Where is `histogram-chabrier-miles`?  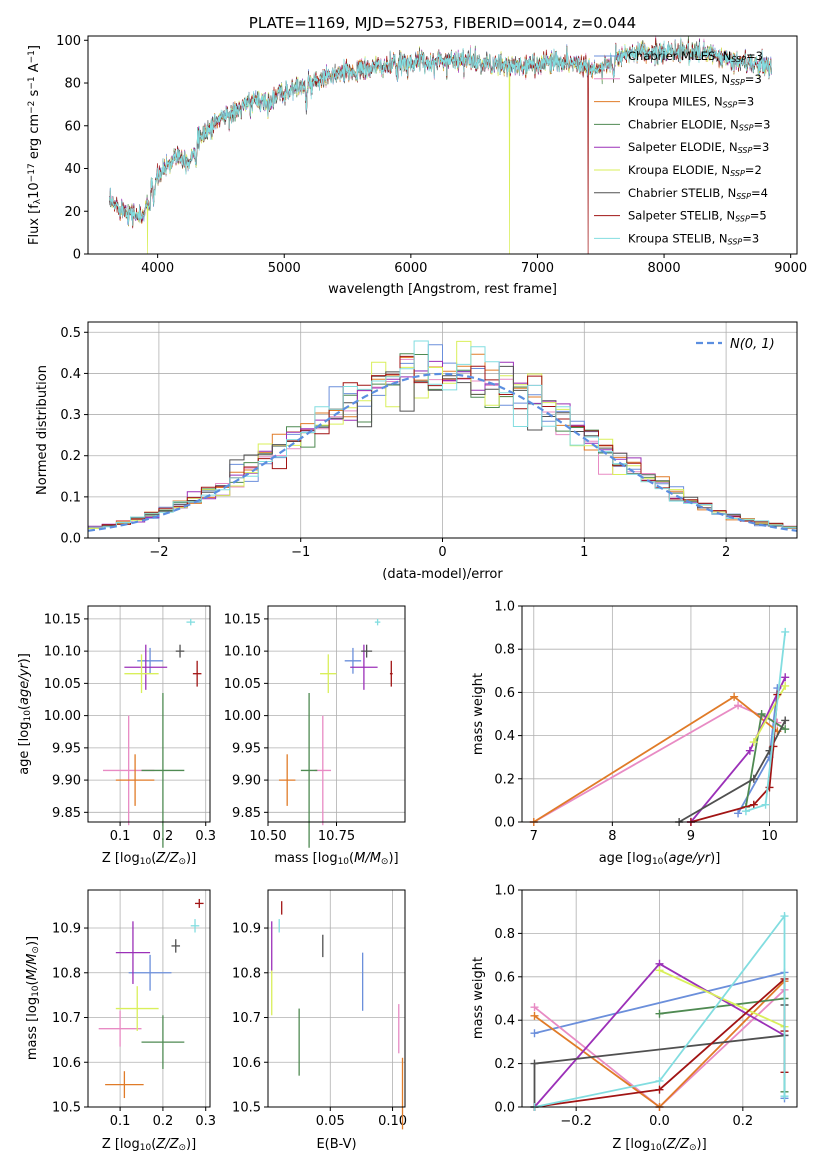
histogram-chabrier-miles is located at coordinates (442, 436).